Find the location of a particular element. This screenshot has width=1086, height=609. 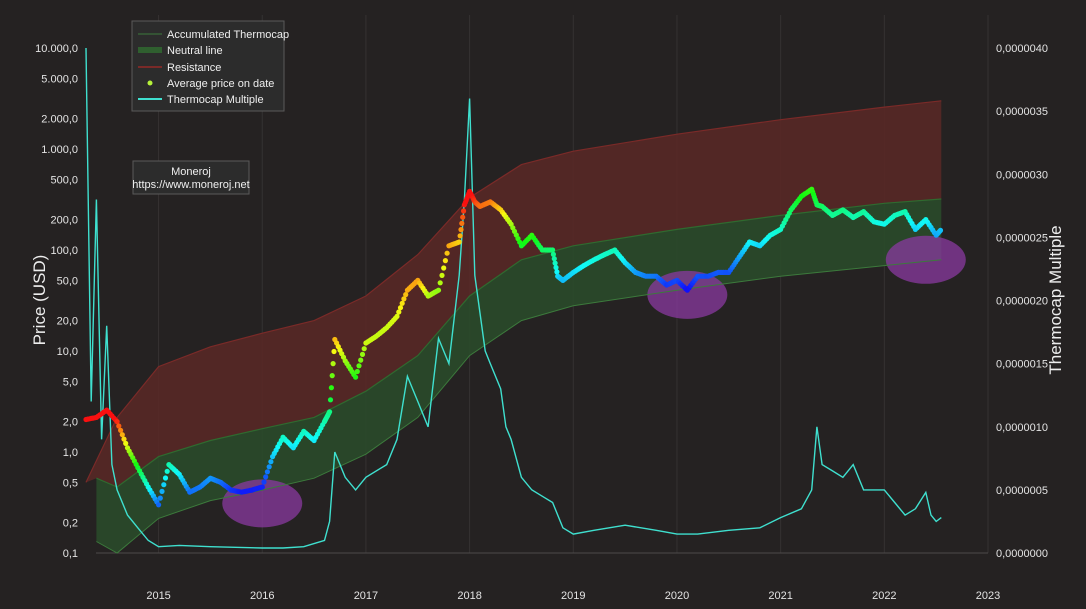

x-tick-label: 2019 is located at coordinates (573, 596).